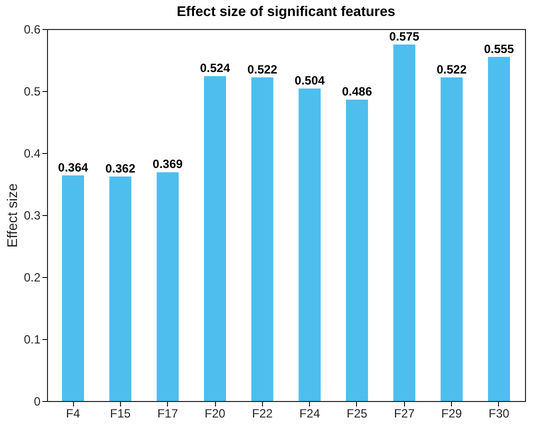  What do you see at coordinates (404, 37) in the screenshot?
I see `data-label: 0.575` at bounding box center [404, 37].